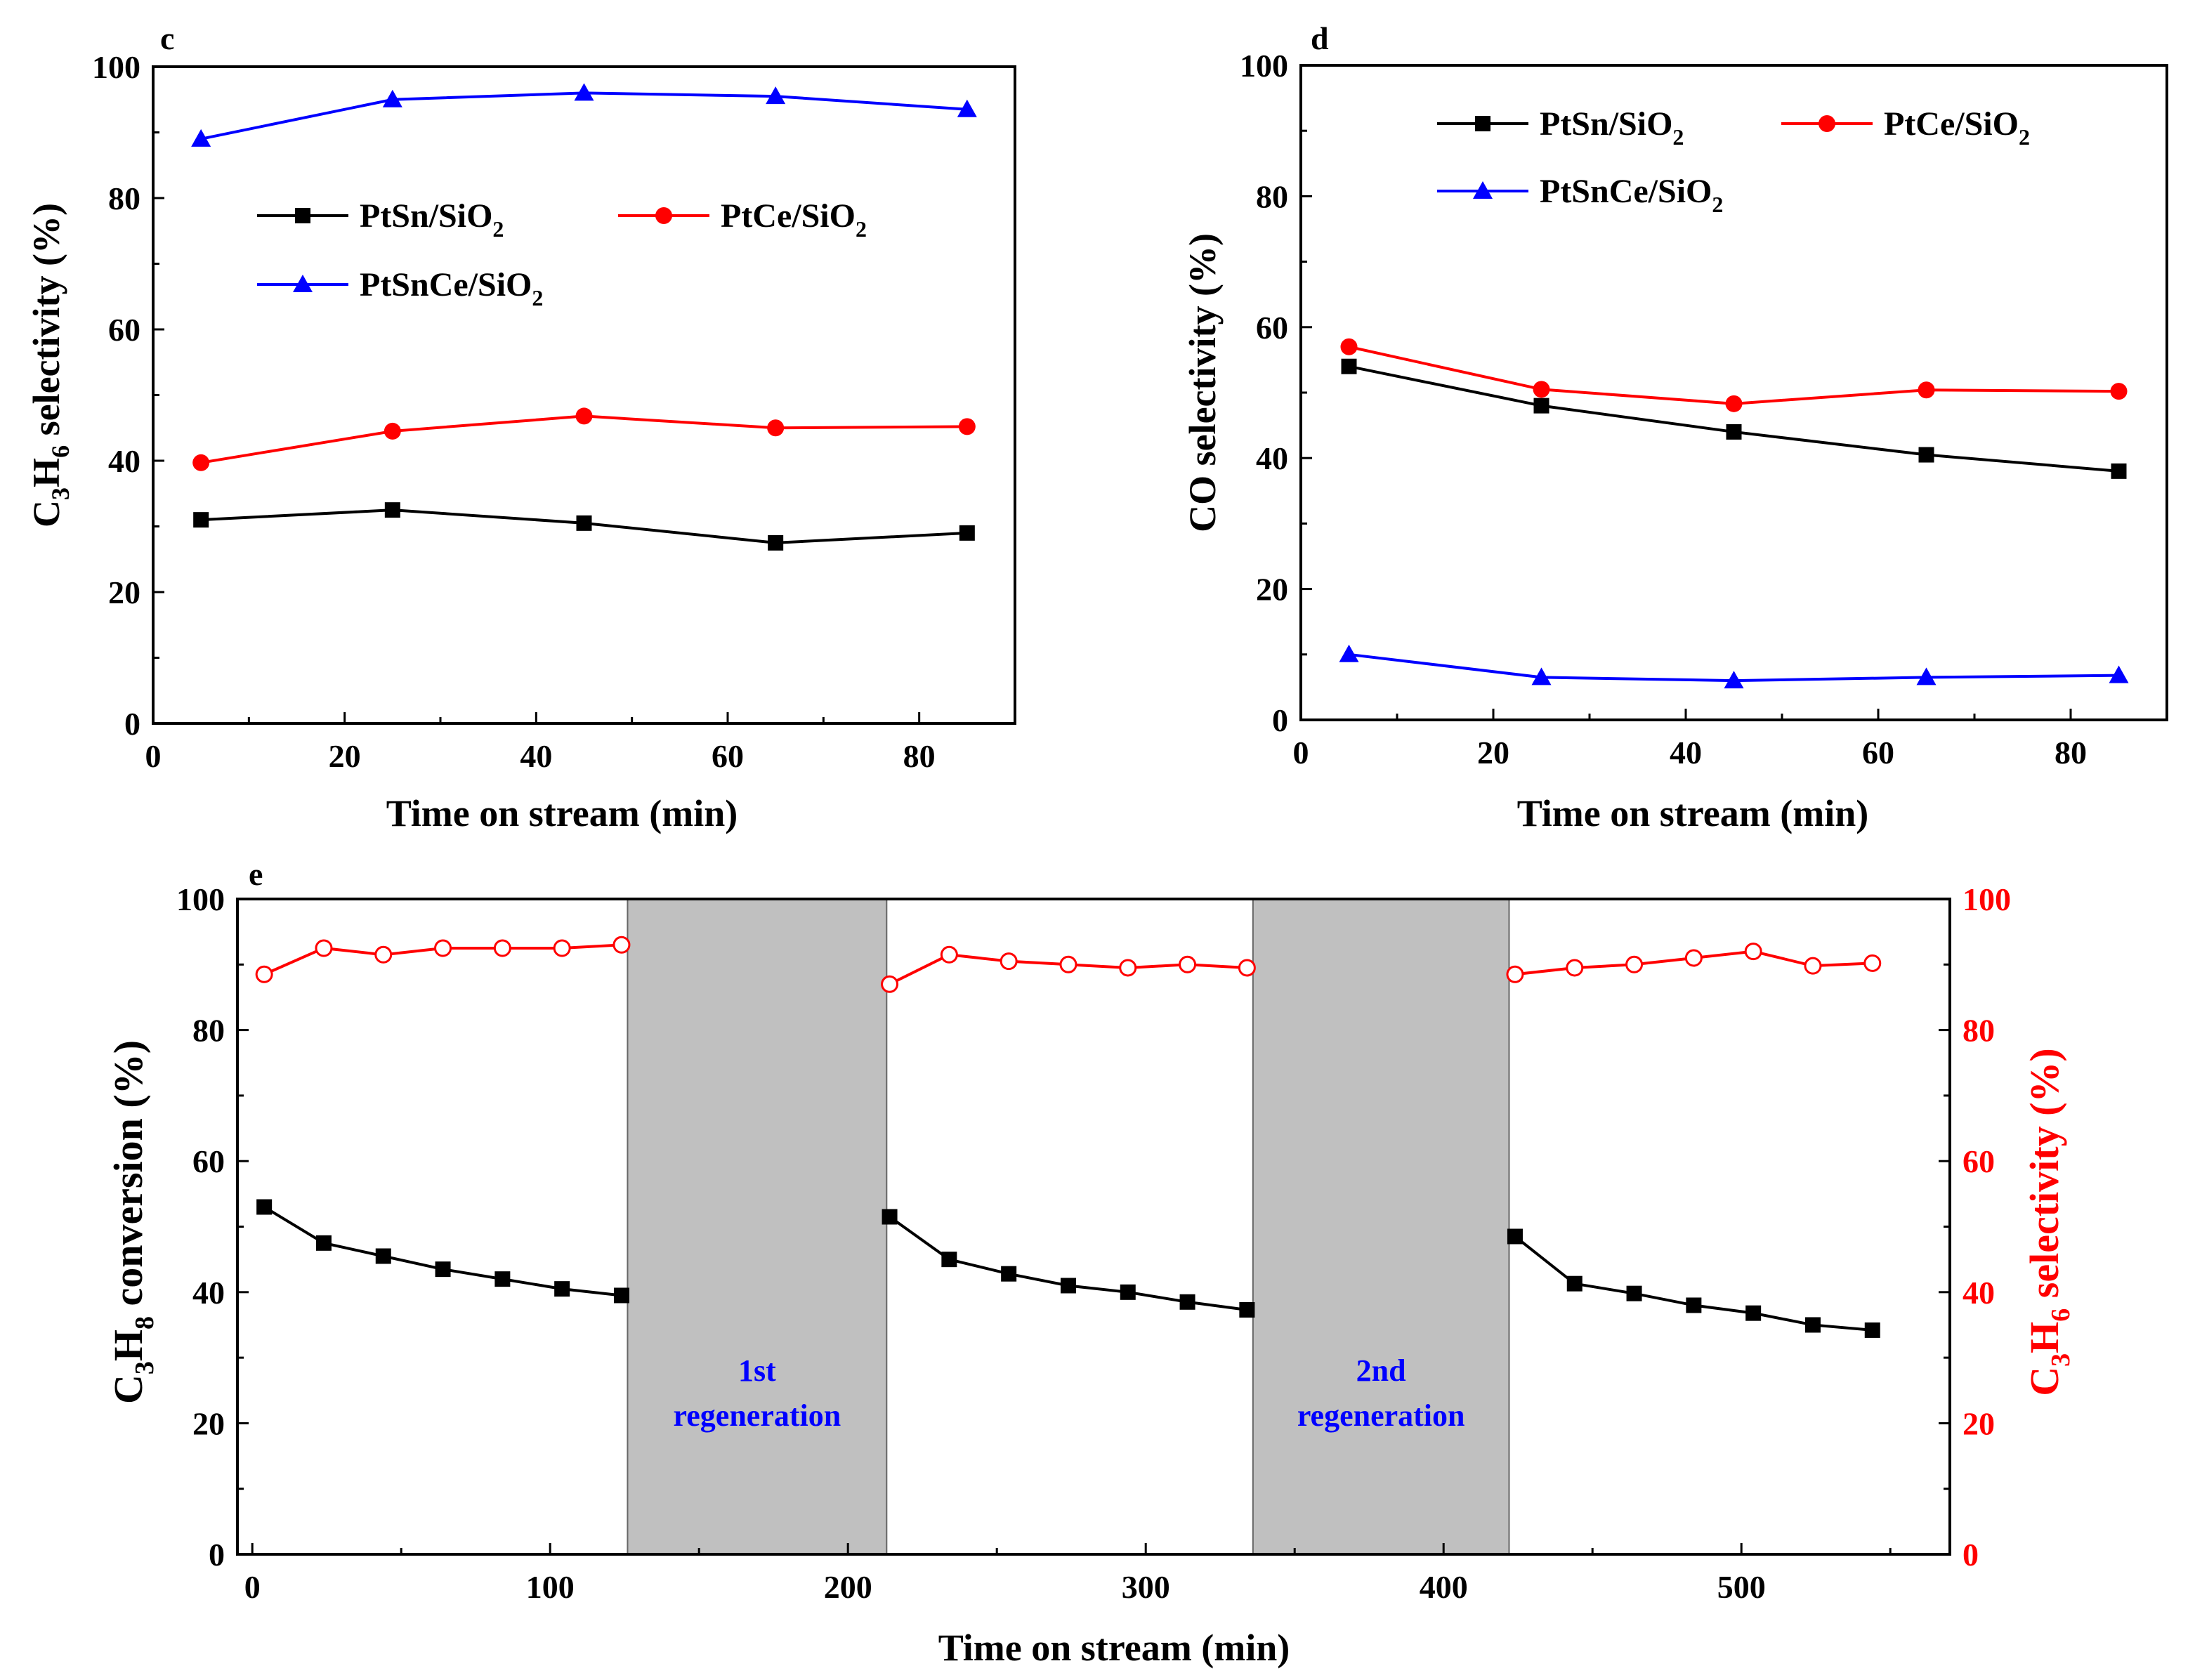  I want to click on panel-e-right-y-ticks: 0 20 40 60 80 100, so click(1975, 1227).